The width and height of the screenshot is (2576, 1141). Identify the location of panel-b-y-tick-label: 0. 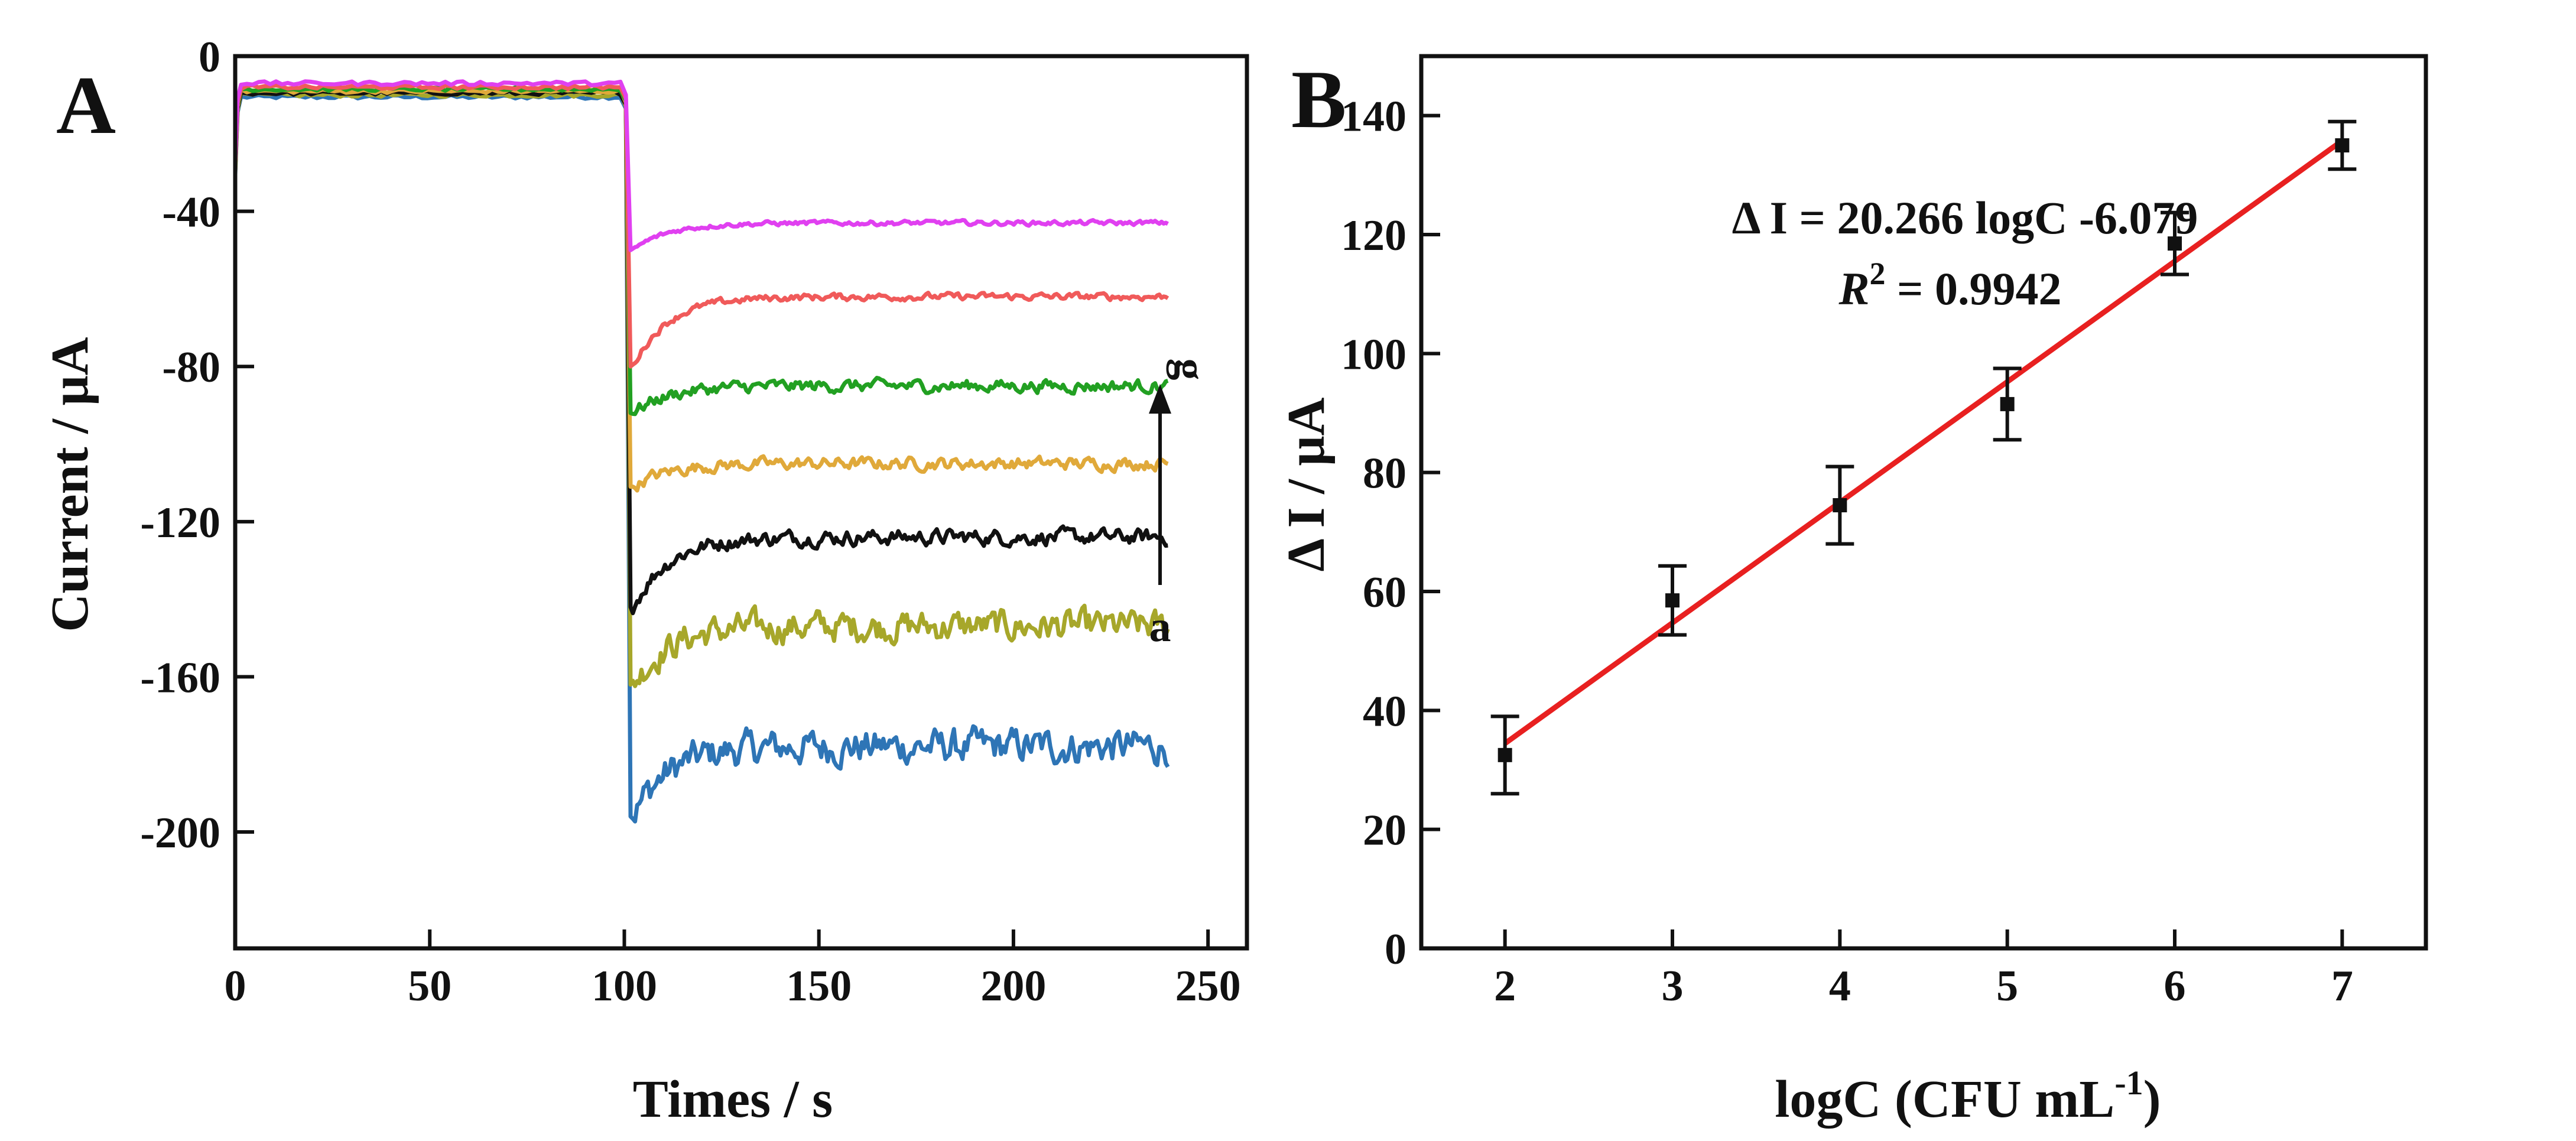
(1395, 949).